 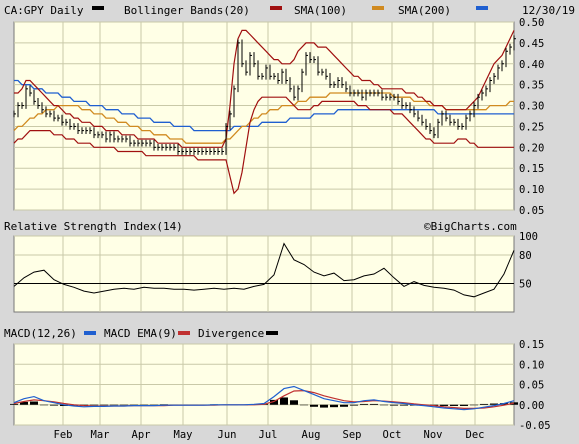 I want to click on macd-legend-swatch, so click(x=90, y=333).